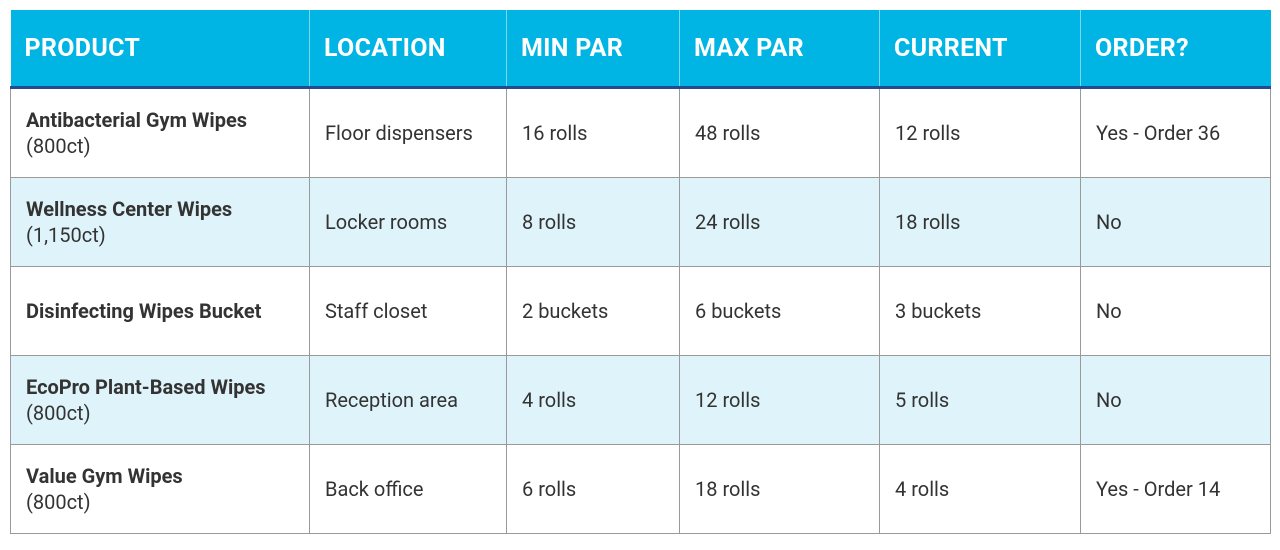  I want to click on product-cell: Disinfecting Wipes Bucket, so click(160, 311).